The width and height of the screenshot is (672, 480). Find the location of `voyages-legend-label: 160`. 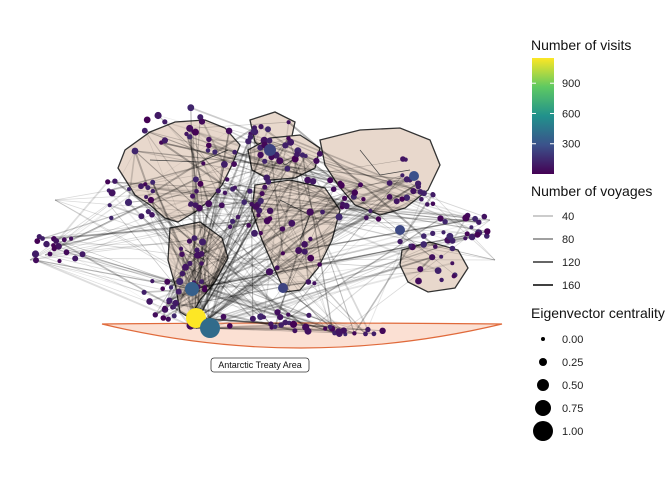

voyages-legend-label: 160 is located at coordinates (571, 286).